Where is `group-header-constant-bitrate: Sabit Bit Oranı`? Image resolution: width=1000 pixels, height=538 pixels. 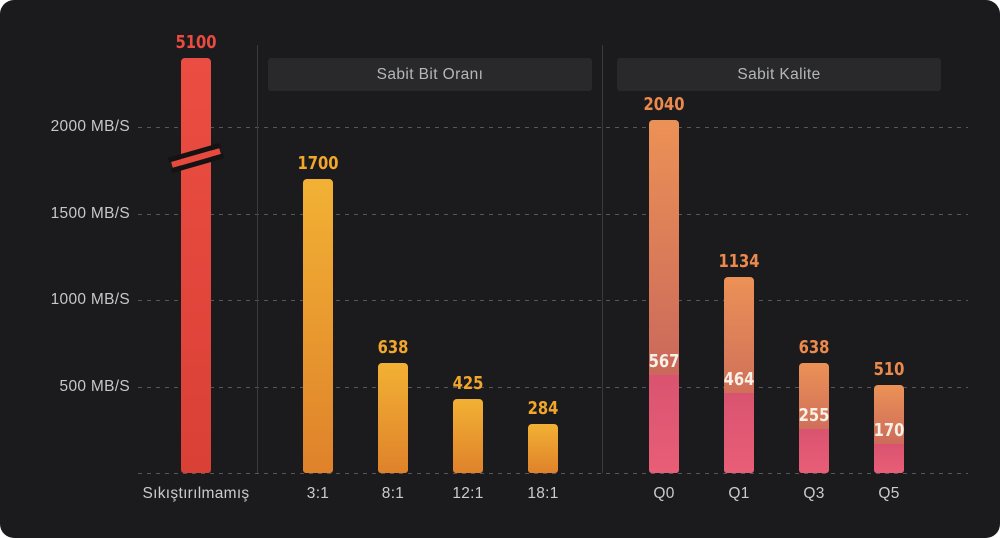 group-header-constant-bitrate: Sabit Bit Oranı is located at coordinates (430, 74).